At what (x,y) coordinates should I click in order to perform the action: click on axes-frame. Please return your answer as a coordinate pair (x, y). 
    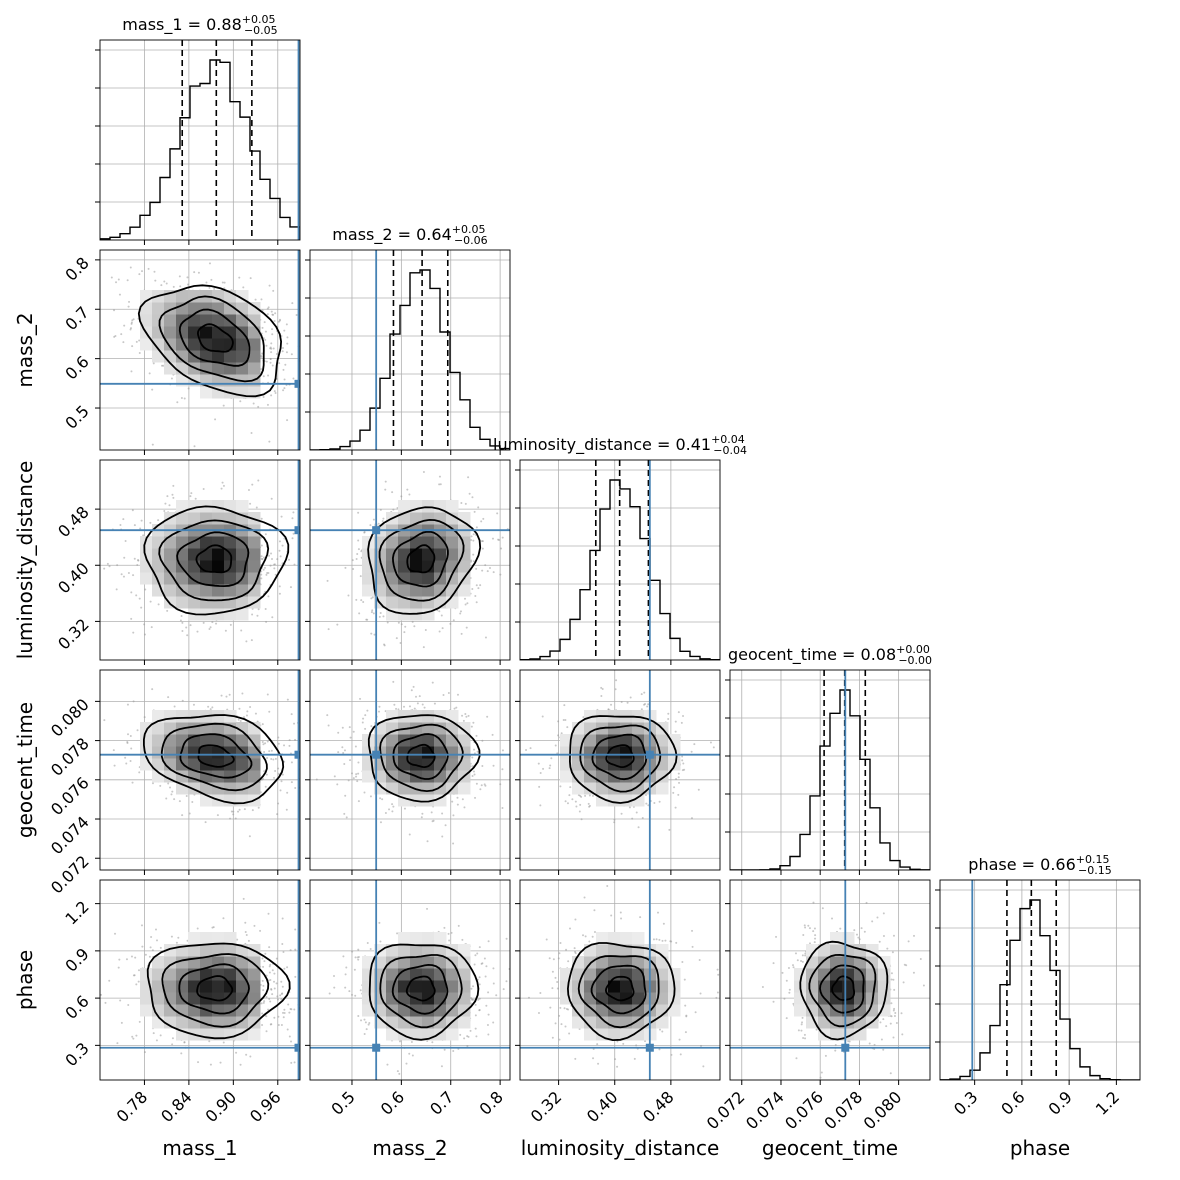
    Looking at the image, I should click on (200, 560).